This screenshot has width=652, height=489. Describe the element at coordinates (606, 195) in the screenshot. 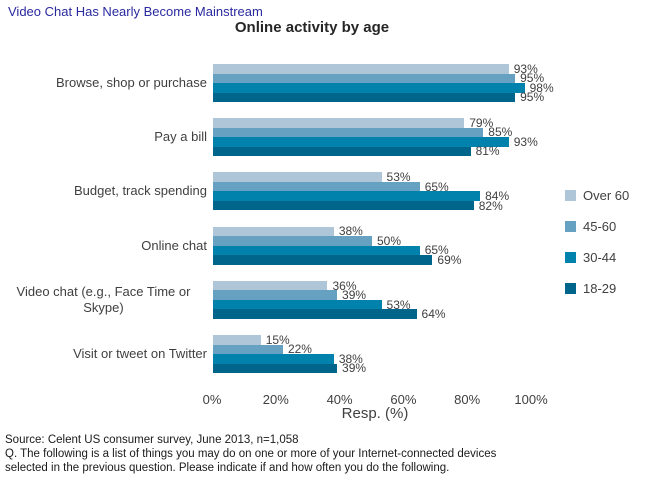

I see `legend-label: Over 60` at that location.